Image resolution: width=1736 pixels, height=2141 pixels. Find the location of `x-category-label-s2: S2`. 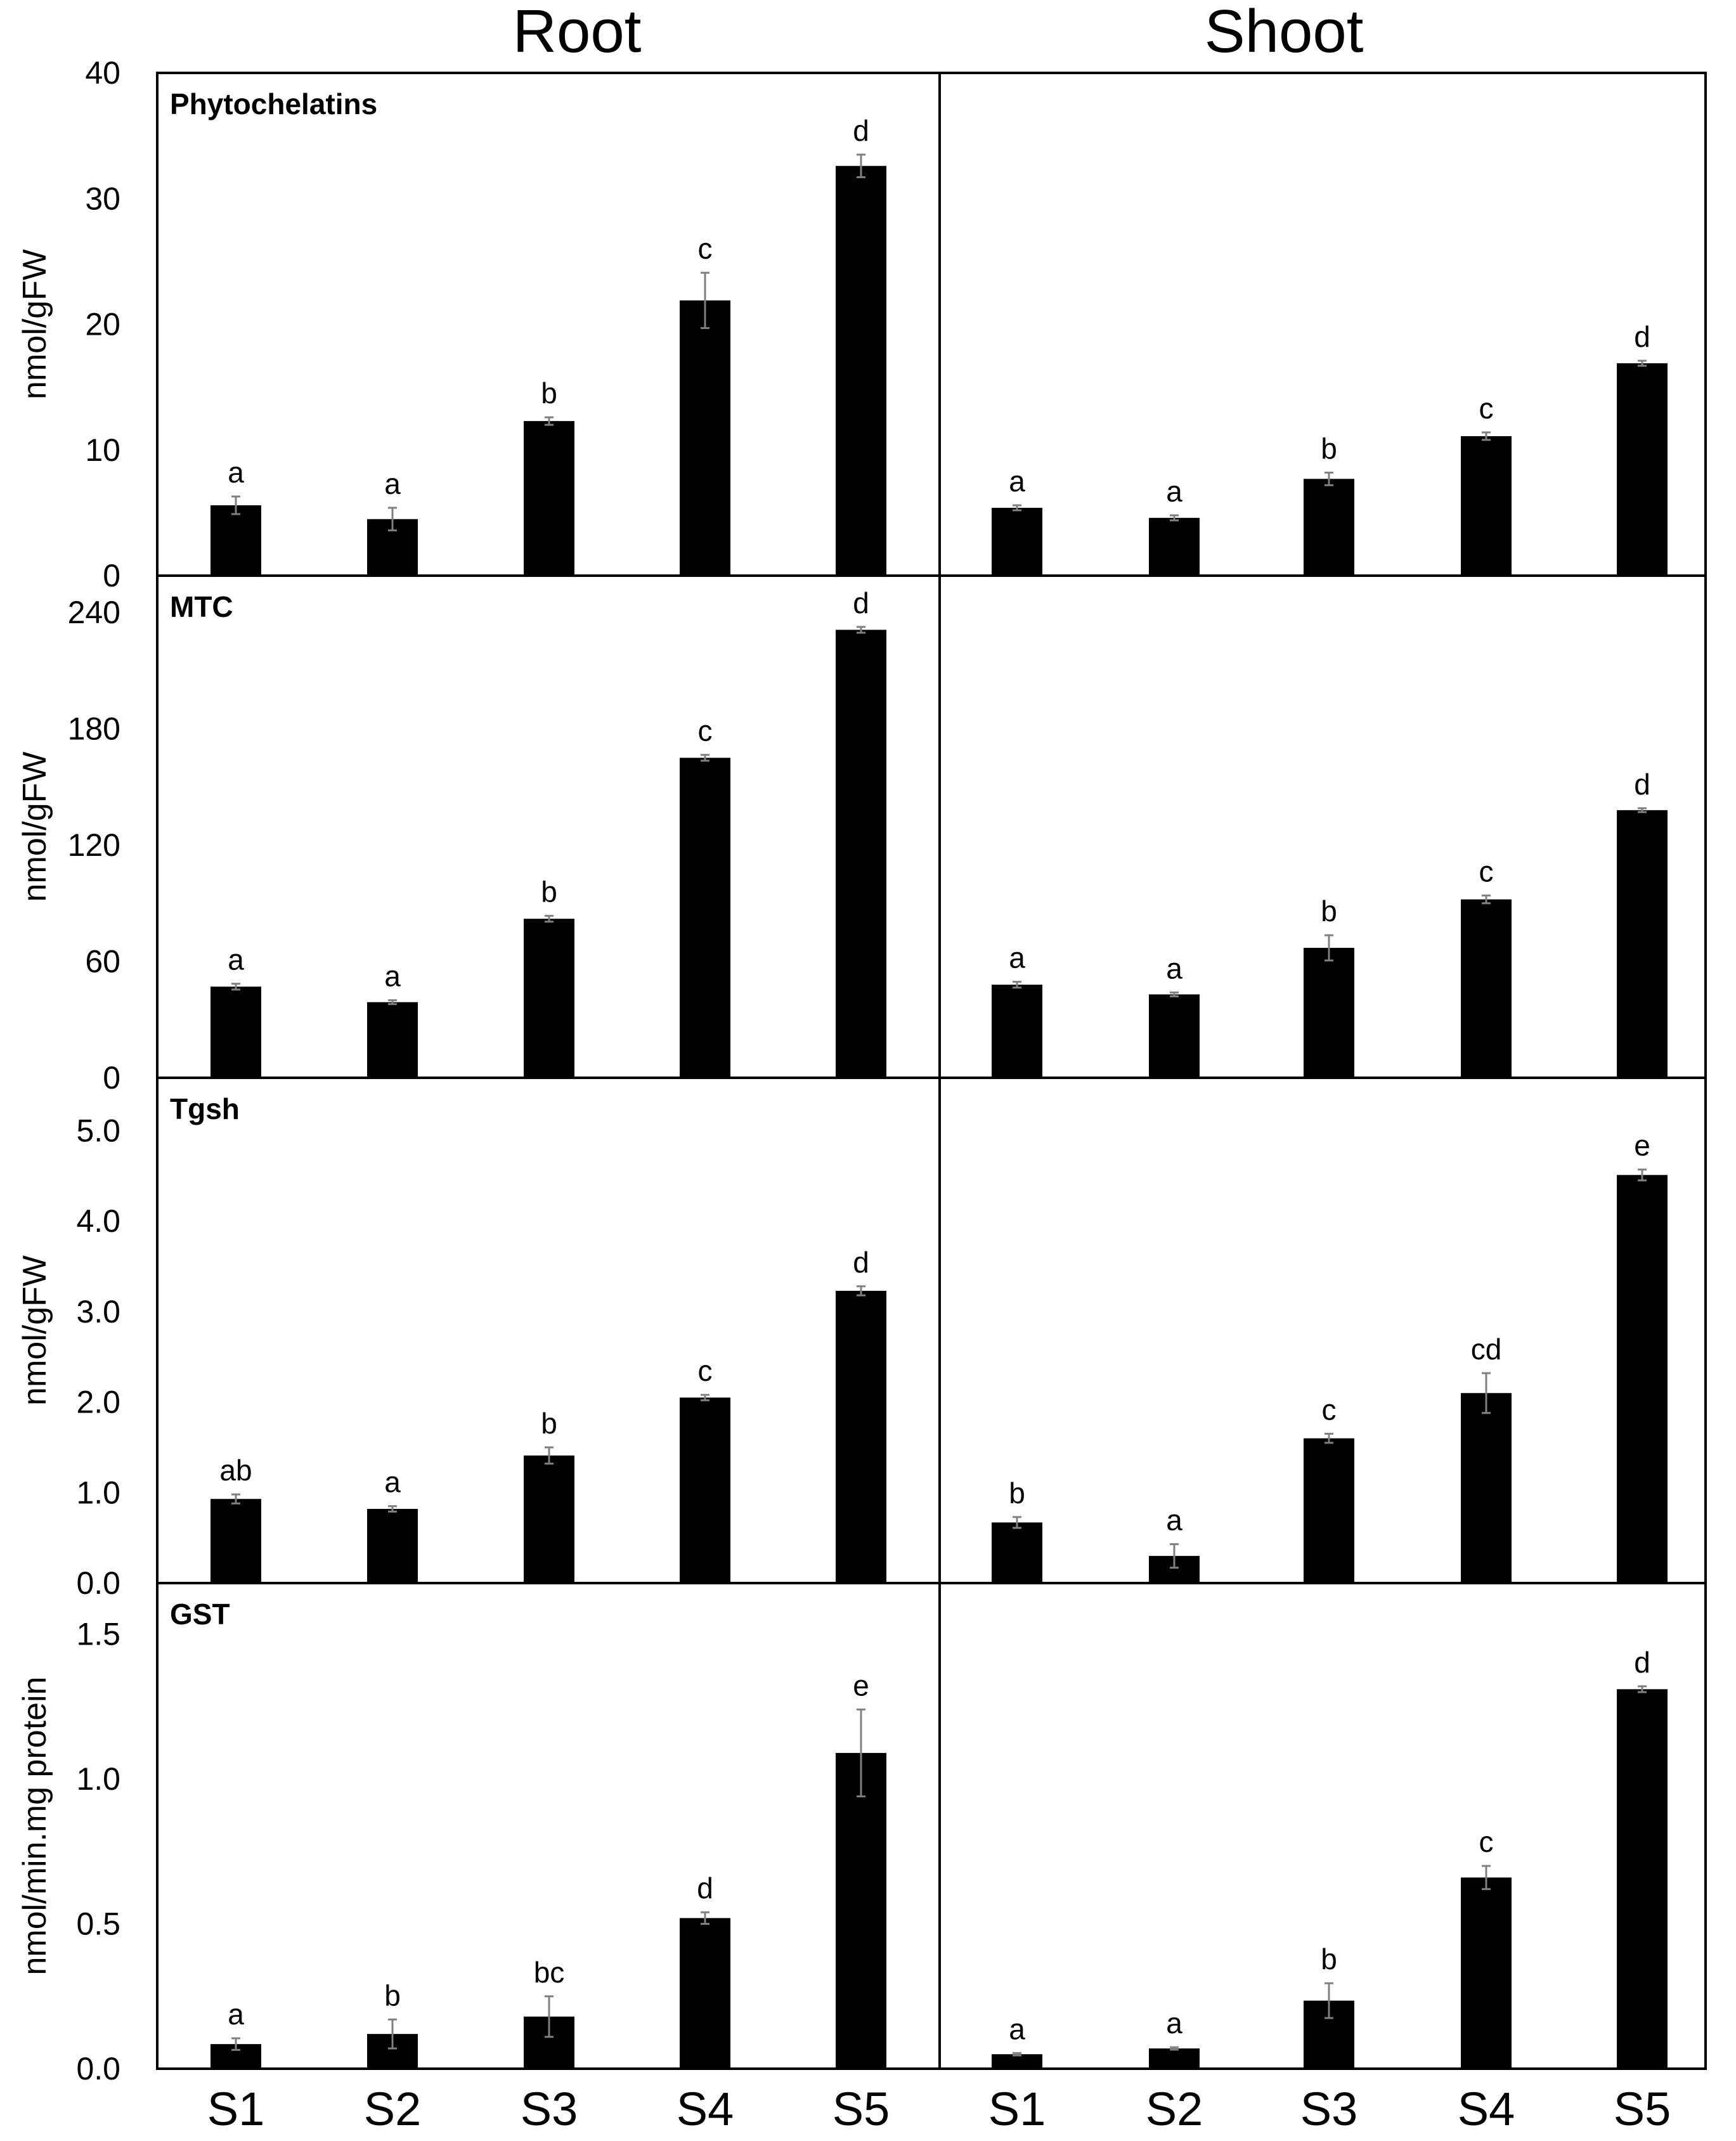

x-category-label-s2: S2 is located at coordinates (1174, 2109).